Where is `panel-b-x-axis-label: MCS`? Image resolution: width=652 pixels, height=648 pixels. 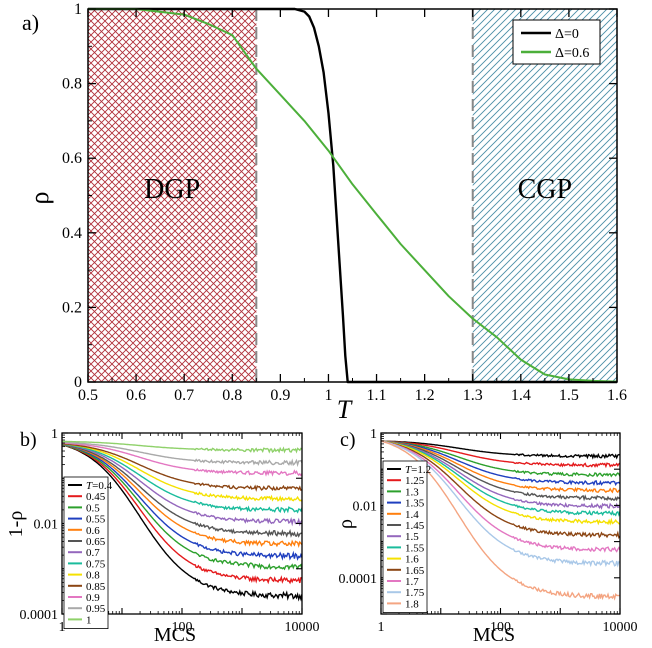
panel-b-x-axis-label: MCS is located at coordinates (175, 635).